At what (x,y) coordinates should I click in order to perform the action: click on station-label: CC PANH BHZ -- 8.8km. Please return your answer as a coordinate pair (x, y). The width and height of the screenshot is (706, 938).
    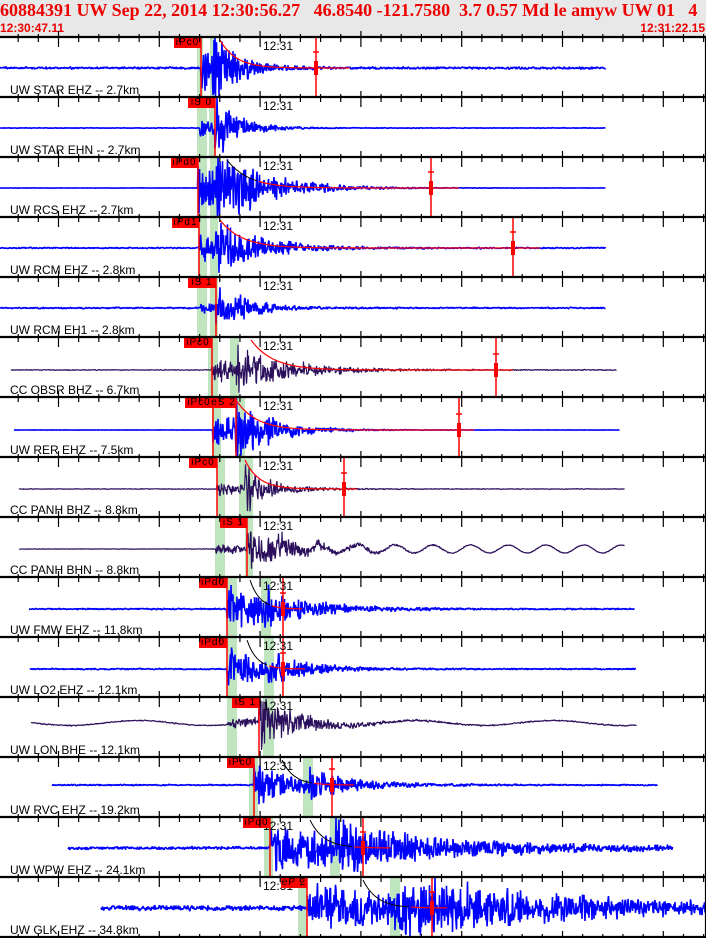
    Looking at the image, I should click on (74, 510).